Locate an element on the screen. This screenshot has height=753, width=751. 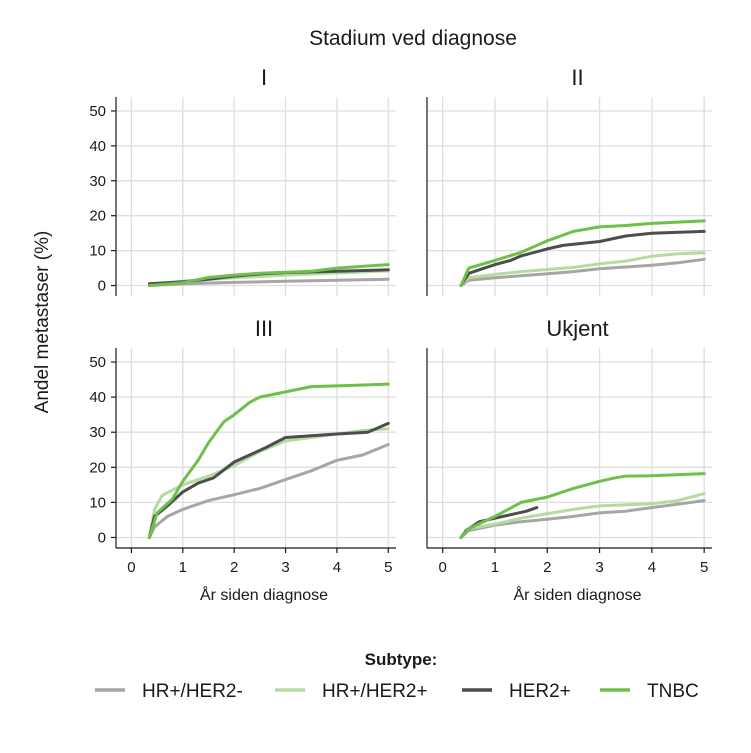
legend-label: HR+/HER2+ is located at coordinates (375, 691).